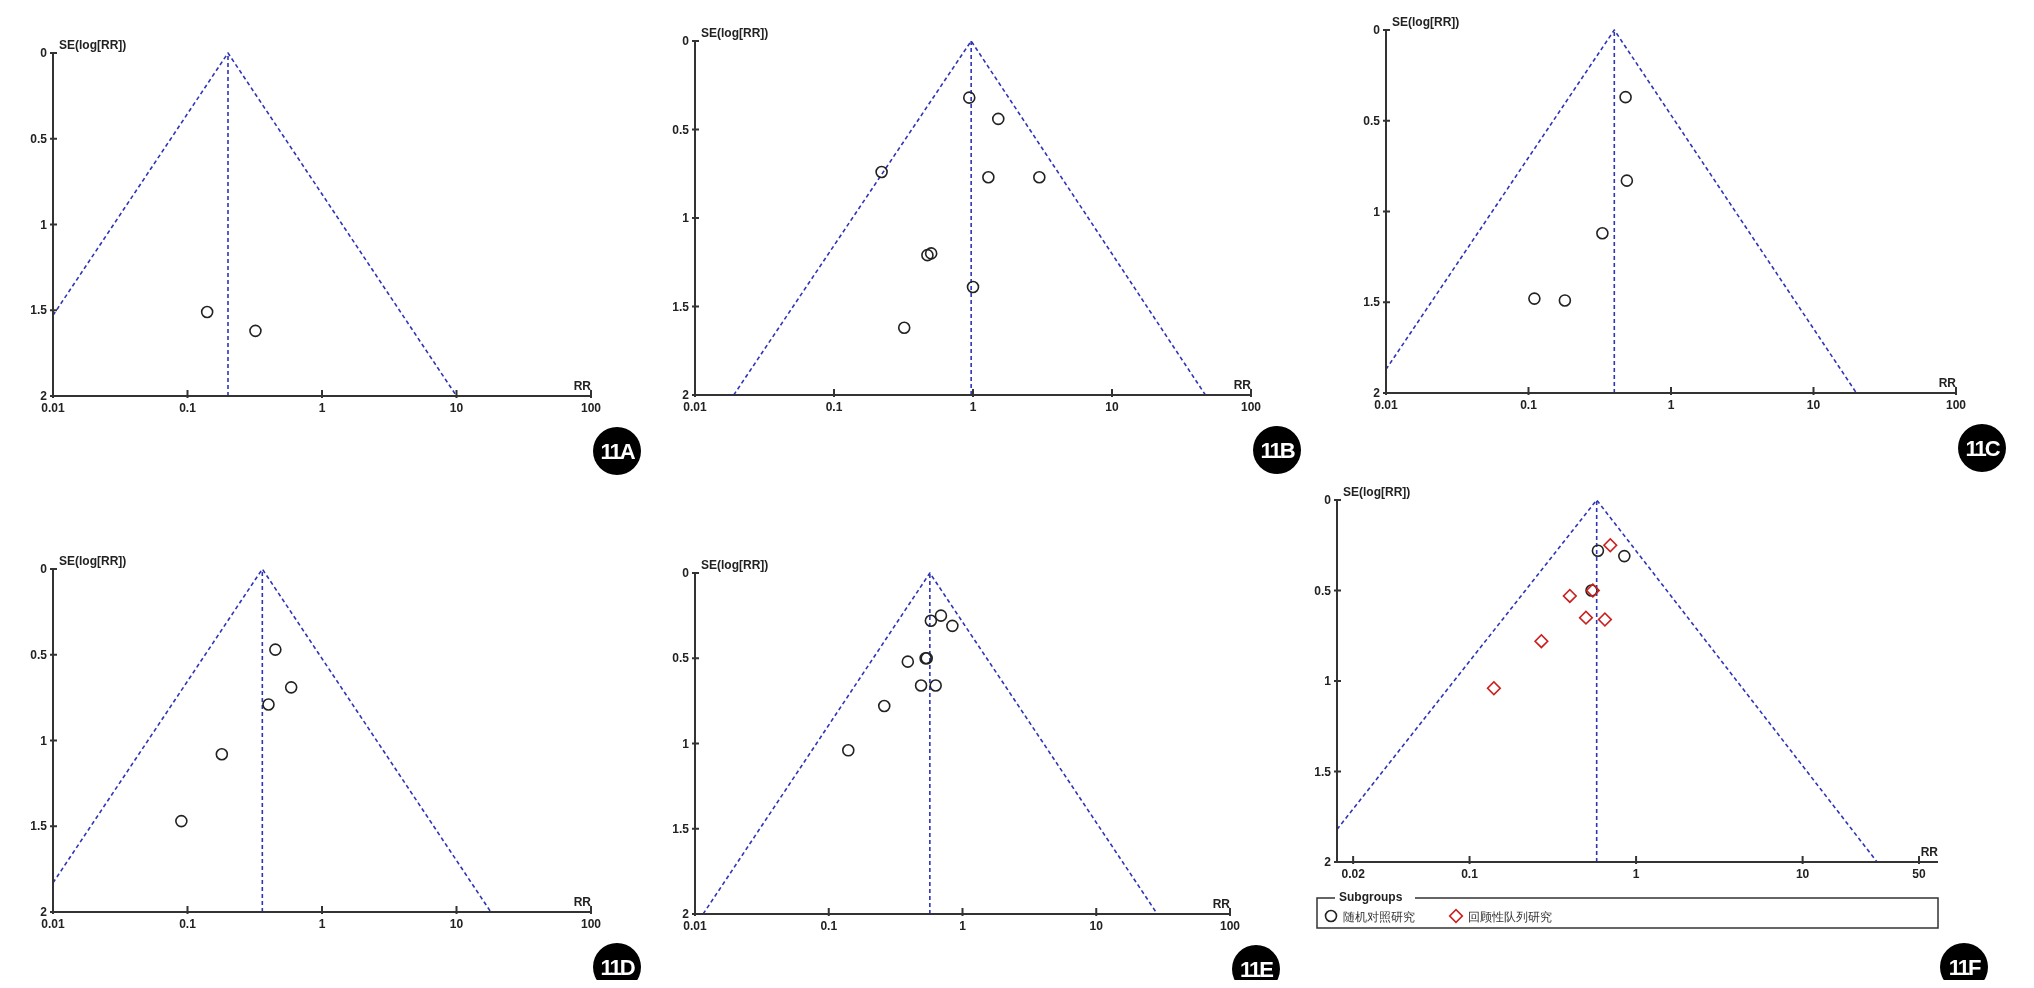 Image resolution: width=2034 pixels, height=988 pixels. What do you see at coordinates (1964, 967) in the screenshot?
I see `text: 11F` at bounding box center [1964, 967].